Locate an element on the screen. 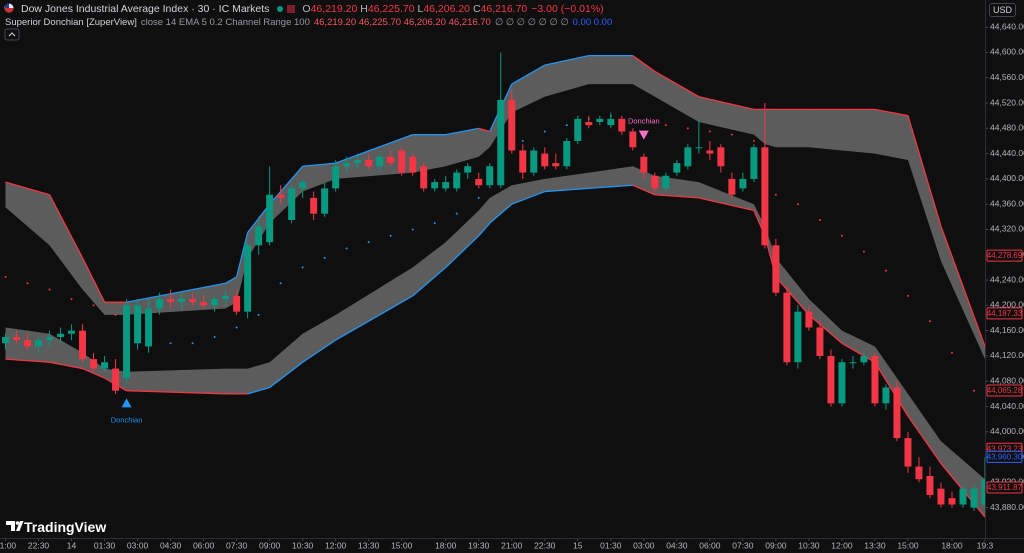 Image resolution: width=1024 pixels, height=553 pixels. status-box is located at coordinates (291, 9).